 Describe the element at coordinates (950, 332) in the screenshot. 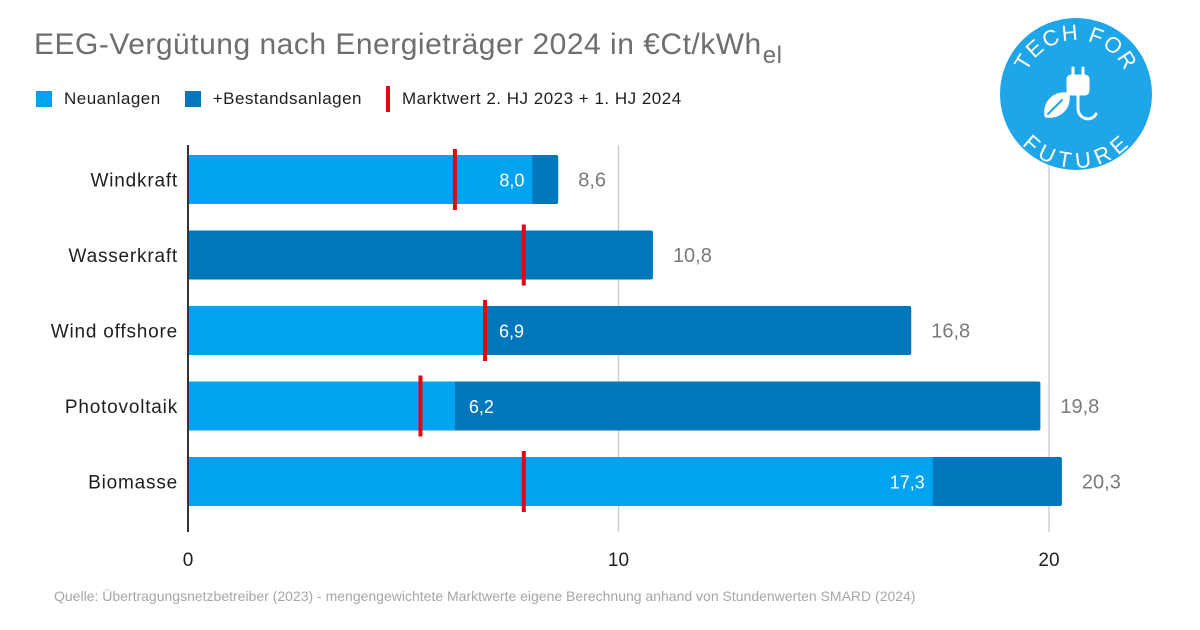

I see `data-label-total: 16,8` at that location.